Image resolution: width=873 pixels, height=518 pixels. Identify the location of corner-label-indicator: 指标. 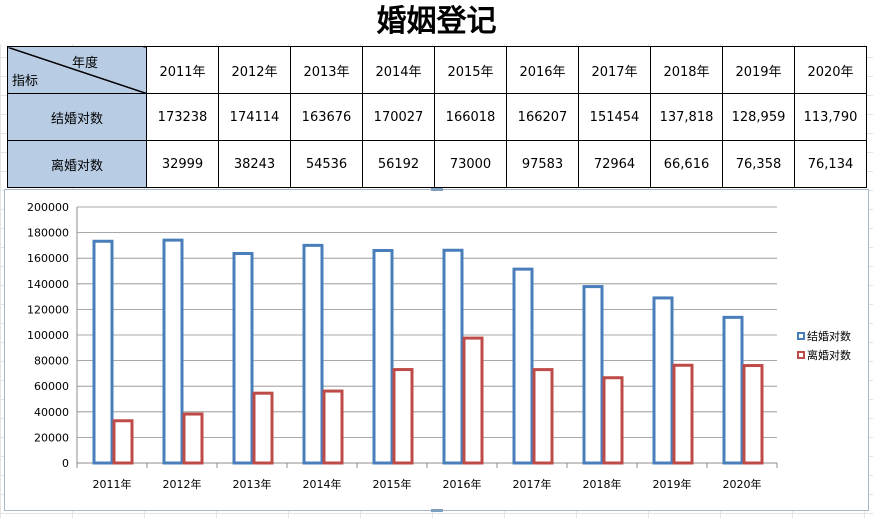
(25, 81).